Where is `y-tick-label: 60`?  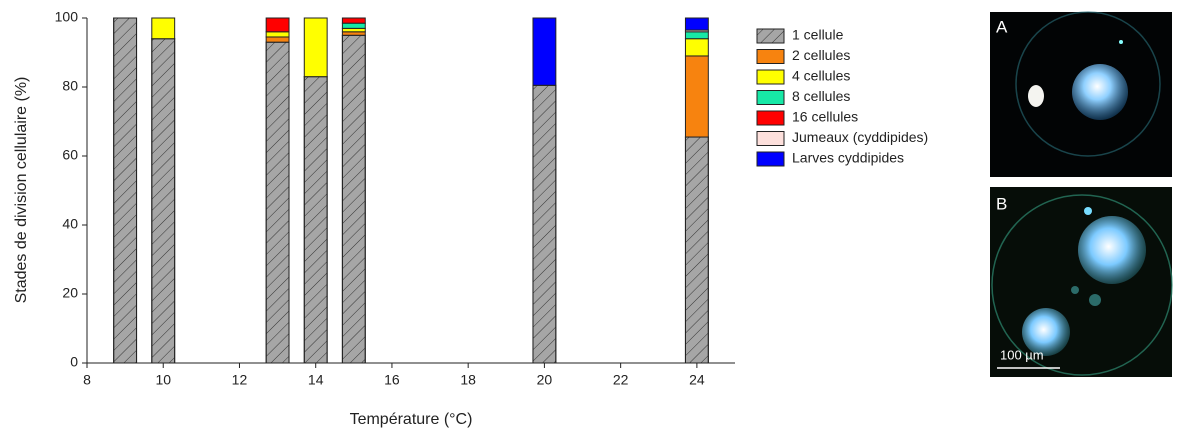 y-tick-label: 60 is located at coordinates (70, 155).